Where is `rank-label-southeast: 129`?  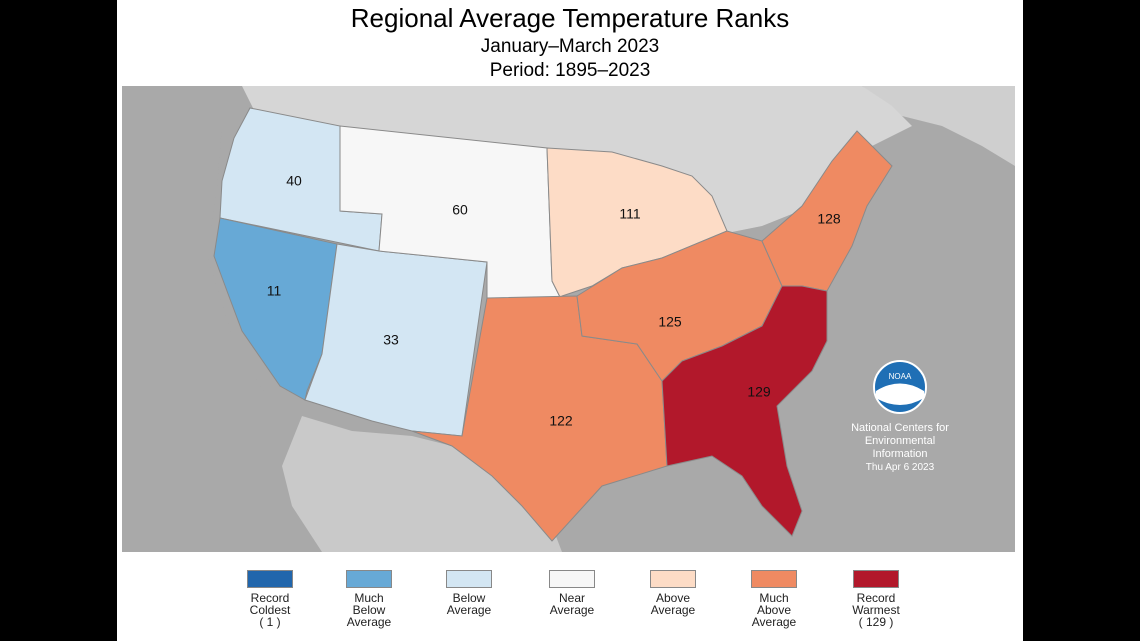 rank-label-southeast: 129 is located at coordinates (759, 392).